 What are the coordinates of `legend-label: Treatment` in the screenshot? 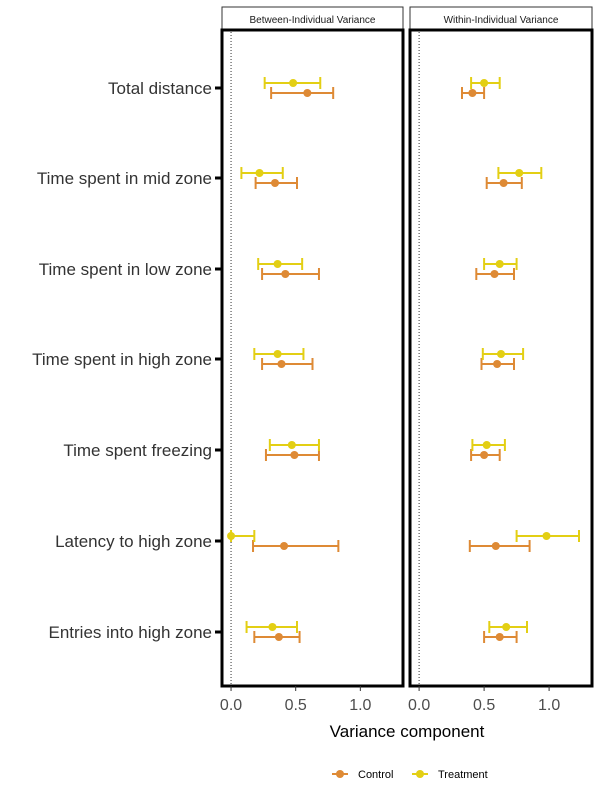 It's located at (463, 775).